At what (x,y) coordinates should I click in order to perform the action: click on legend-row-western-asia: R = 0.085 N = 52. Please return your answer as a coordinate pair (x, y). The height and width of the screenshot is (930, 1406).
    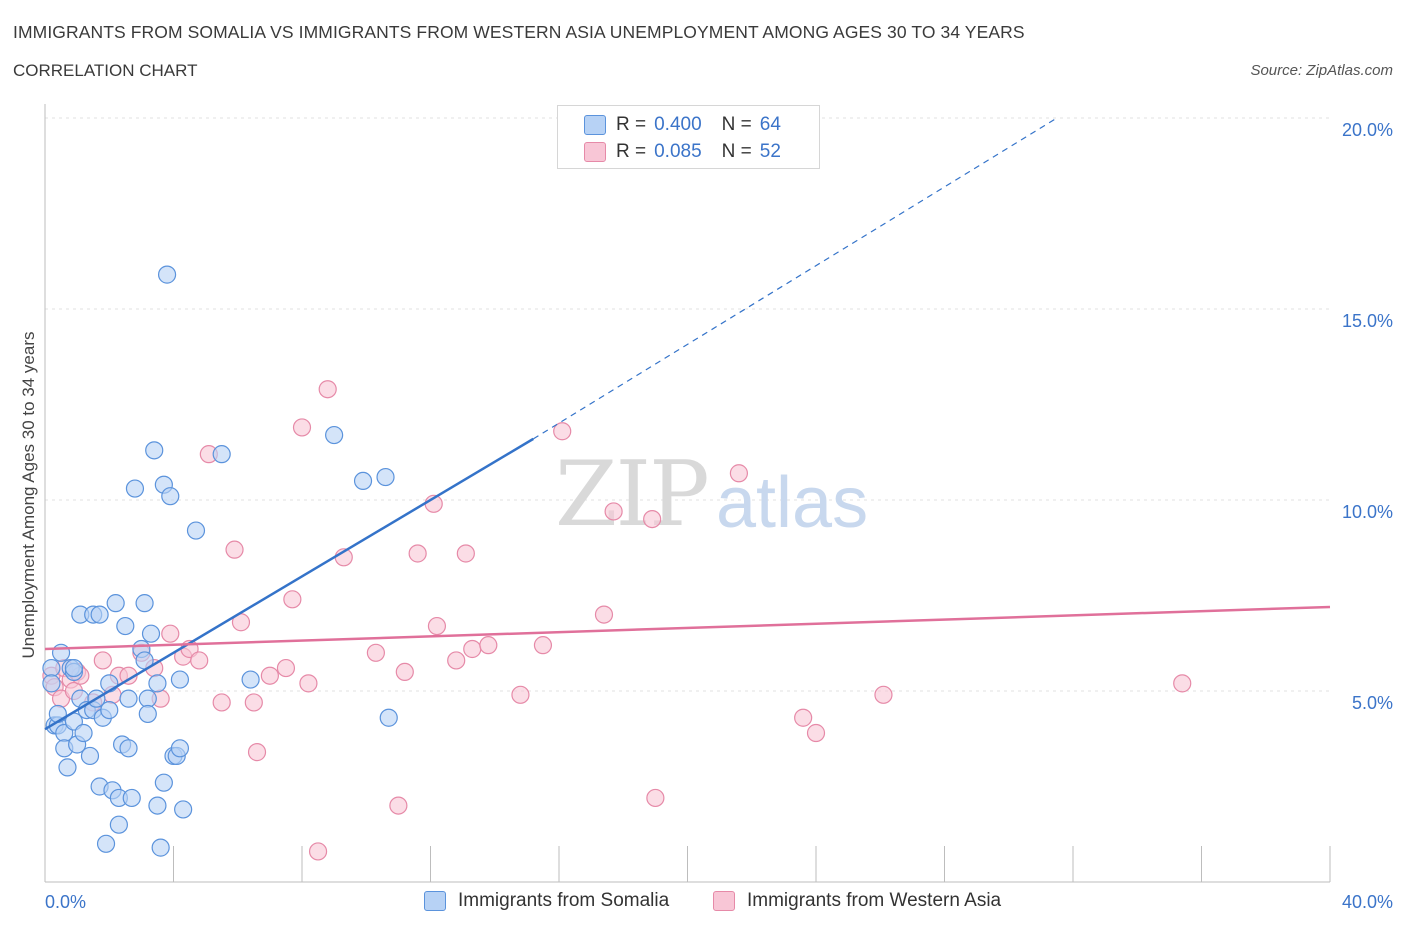
    Looking at the image, I should click on (682, 152).